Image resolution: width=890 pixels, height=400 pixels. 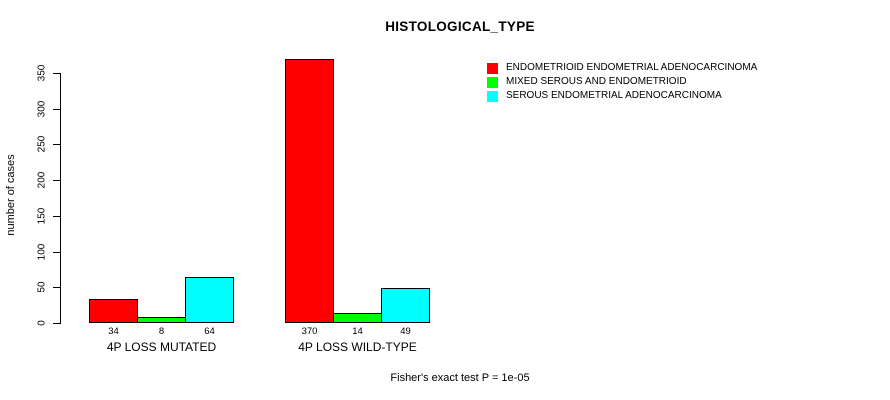 I want to click on legend-label: SEROUS ENDOMETRIAL ADENOCARCINOMA, so click(x=614, y=95).